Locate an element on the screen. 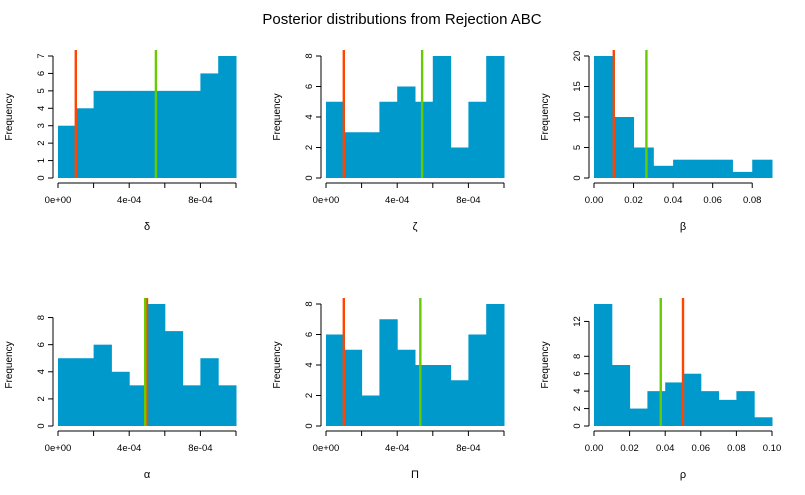 Image resolution: width=805 pixels, height=495 pixels. x-tick-label: 0.06 is located at coordinates (701, 448).